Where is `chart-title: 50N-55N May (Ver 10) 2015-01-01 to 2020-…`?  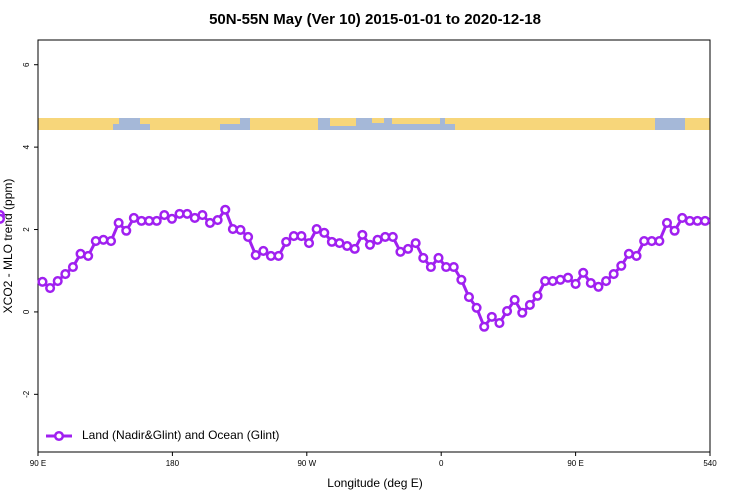 chart-title: 50N-55N May (Ver 10) 2015-01-01 to 2020-… is located at coordinates (375, 19).